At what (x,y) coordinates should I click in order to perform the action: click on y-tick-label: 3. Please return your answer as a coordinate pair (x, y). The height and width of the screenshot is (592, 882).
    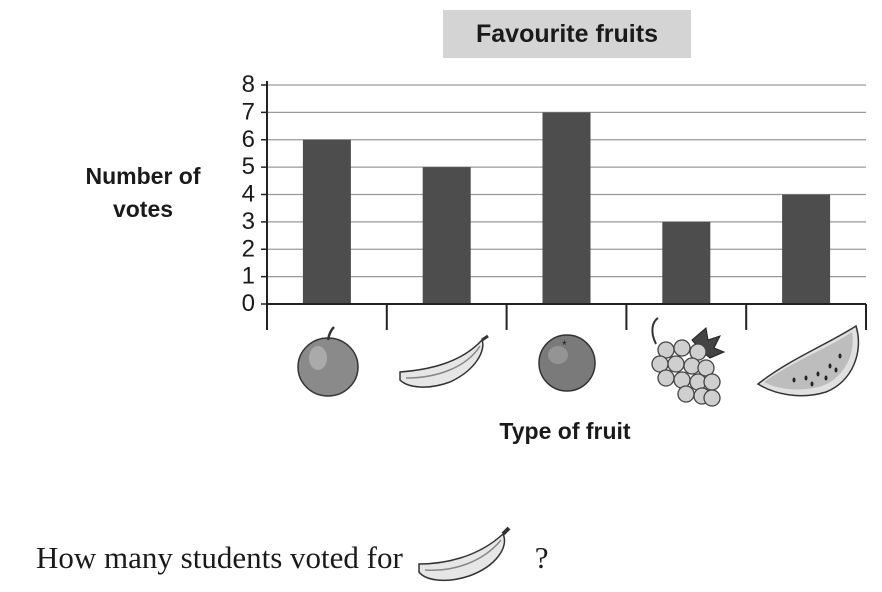
    Looking at the image, I should click on (248, 221).